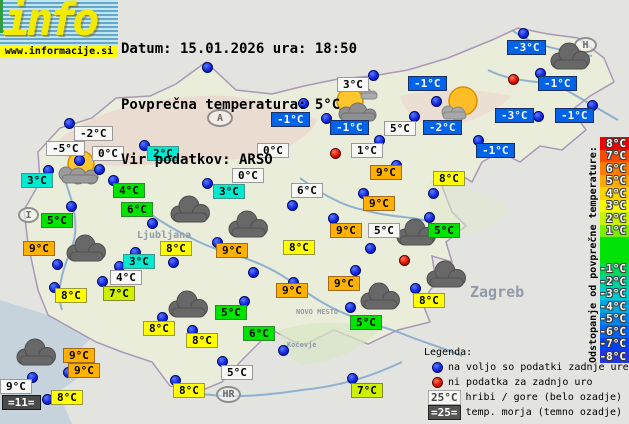 The width and height of the screenshot is (629, 424). Describe the element at coordinates (1, 16) in the screenshot. I see `logo-green-stripe` at that location.